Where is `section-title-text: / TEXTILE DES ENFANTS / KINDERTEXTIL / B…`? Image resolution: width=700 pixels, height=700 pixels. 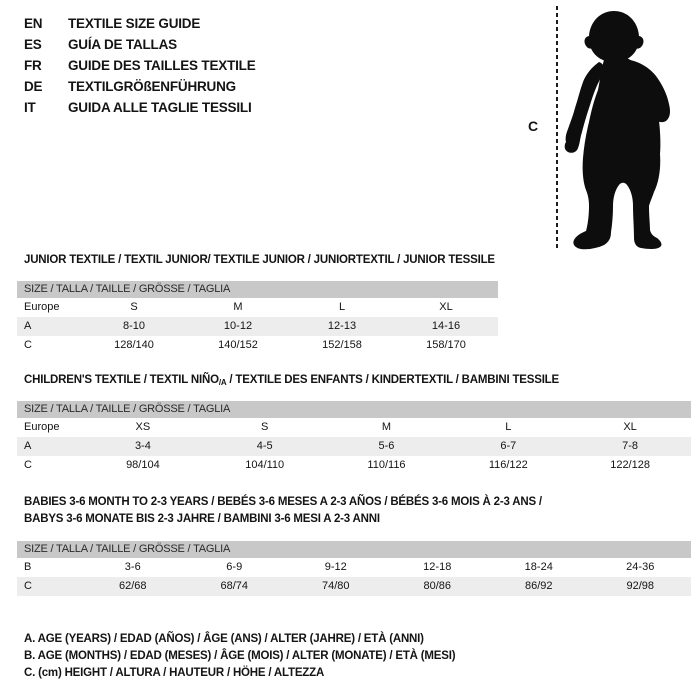
section-title-text: / TEXTILE DES ENFANTS / KINDERTEXTIL / B… is located at coordinates (392, 380).